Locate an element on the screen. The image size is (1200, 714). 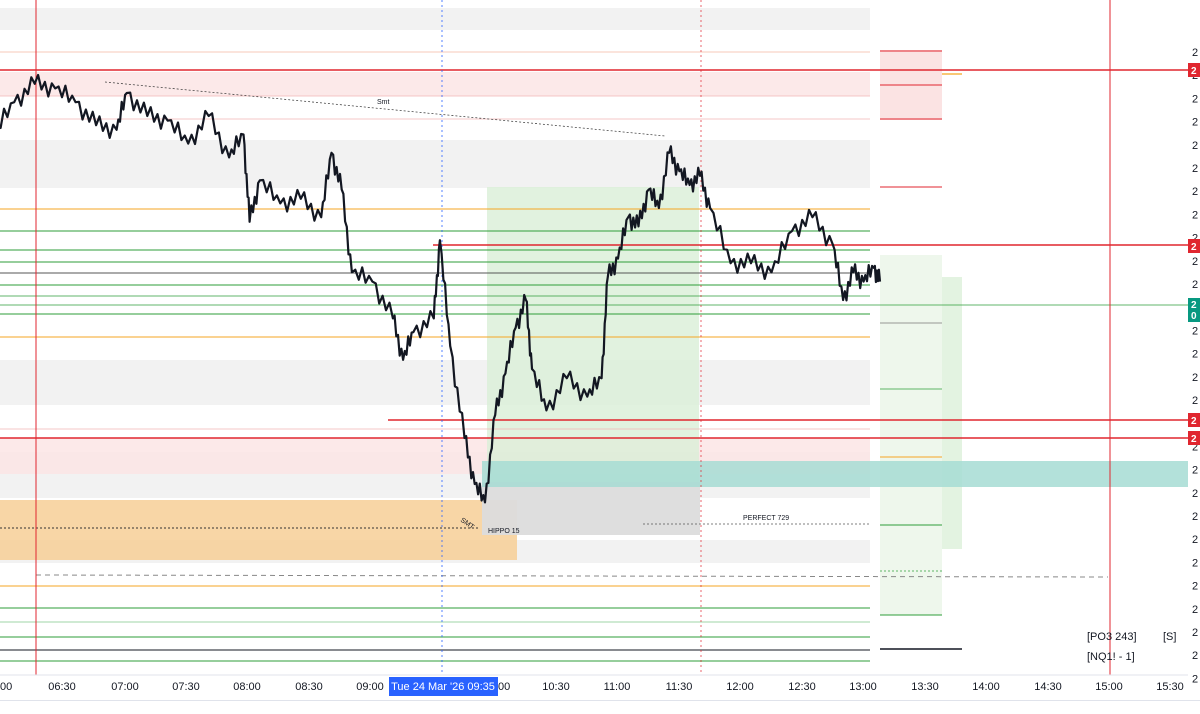
orange-zone is located at coordinates (258, 530).